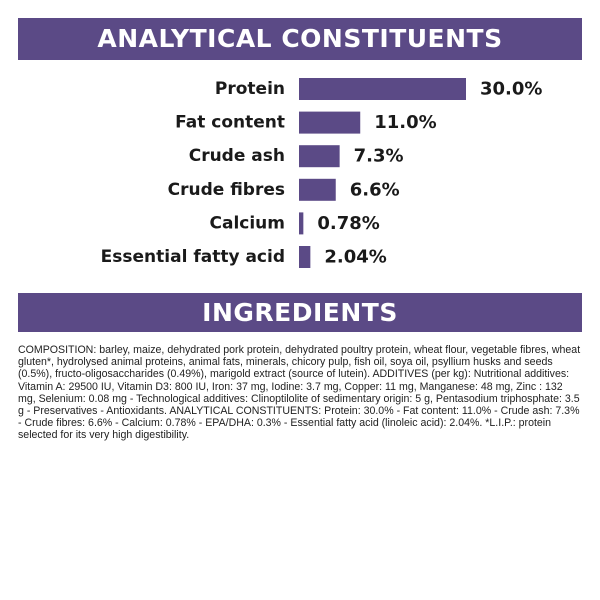  Describe the element at coordinates (348, 223) in the screenshot. I see `value-label: 0.78%` at that location.